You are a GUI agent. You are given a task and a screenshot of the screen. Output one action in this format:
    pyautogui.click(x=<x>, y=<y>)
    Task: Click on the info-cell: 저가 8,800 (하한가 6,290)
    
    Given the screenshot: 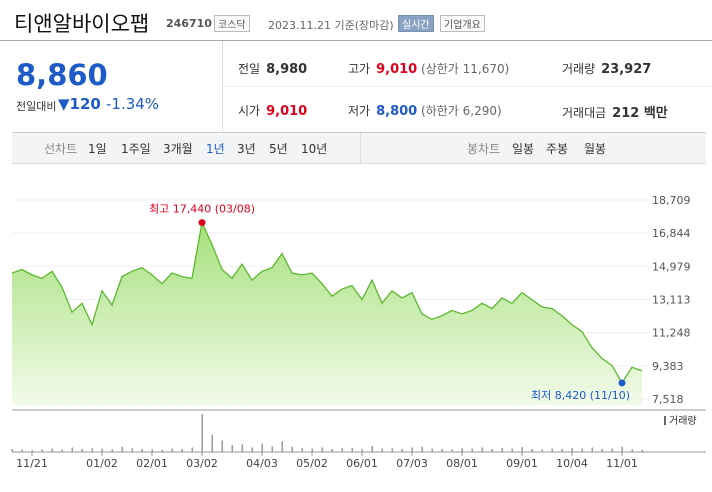 What is the action you would take?
    pyautogui.click(x=425, y=110)
    